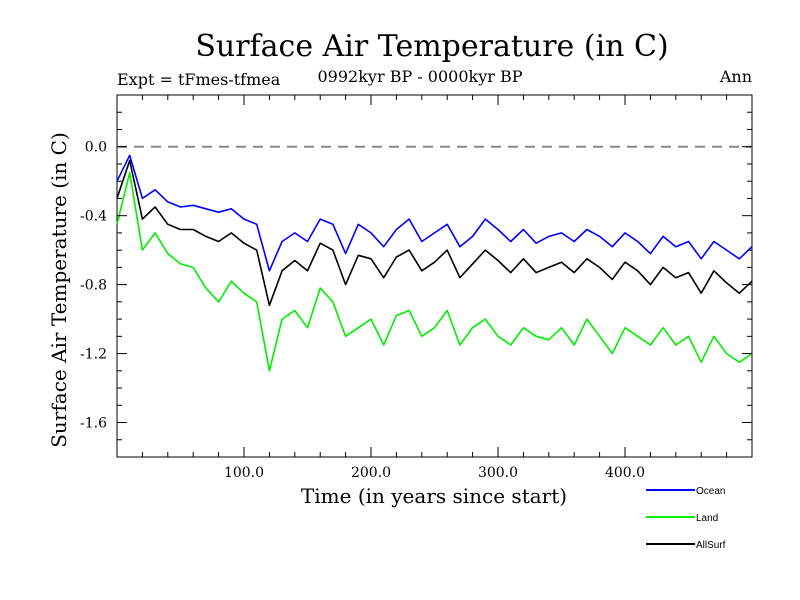  I want to click on chart-title: Surface Air Temperature (in C), so click(431, 46).